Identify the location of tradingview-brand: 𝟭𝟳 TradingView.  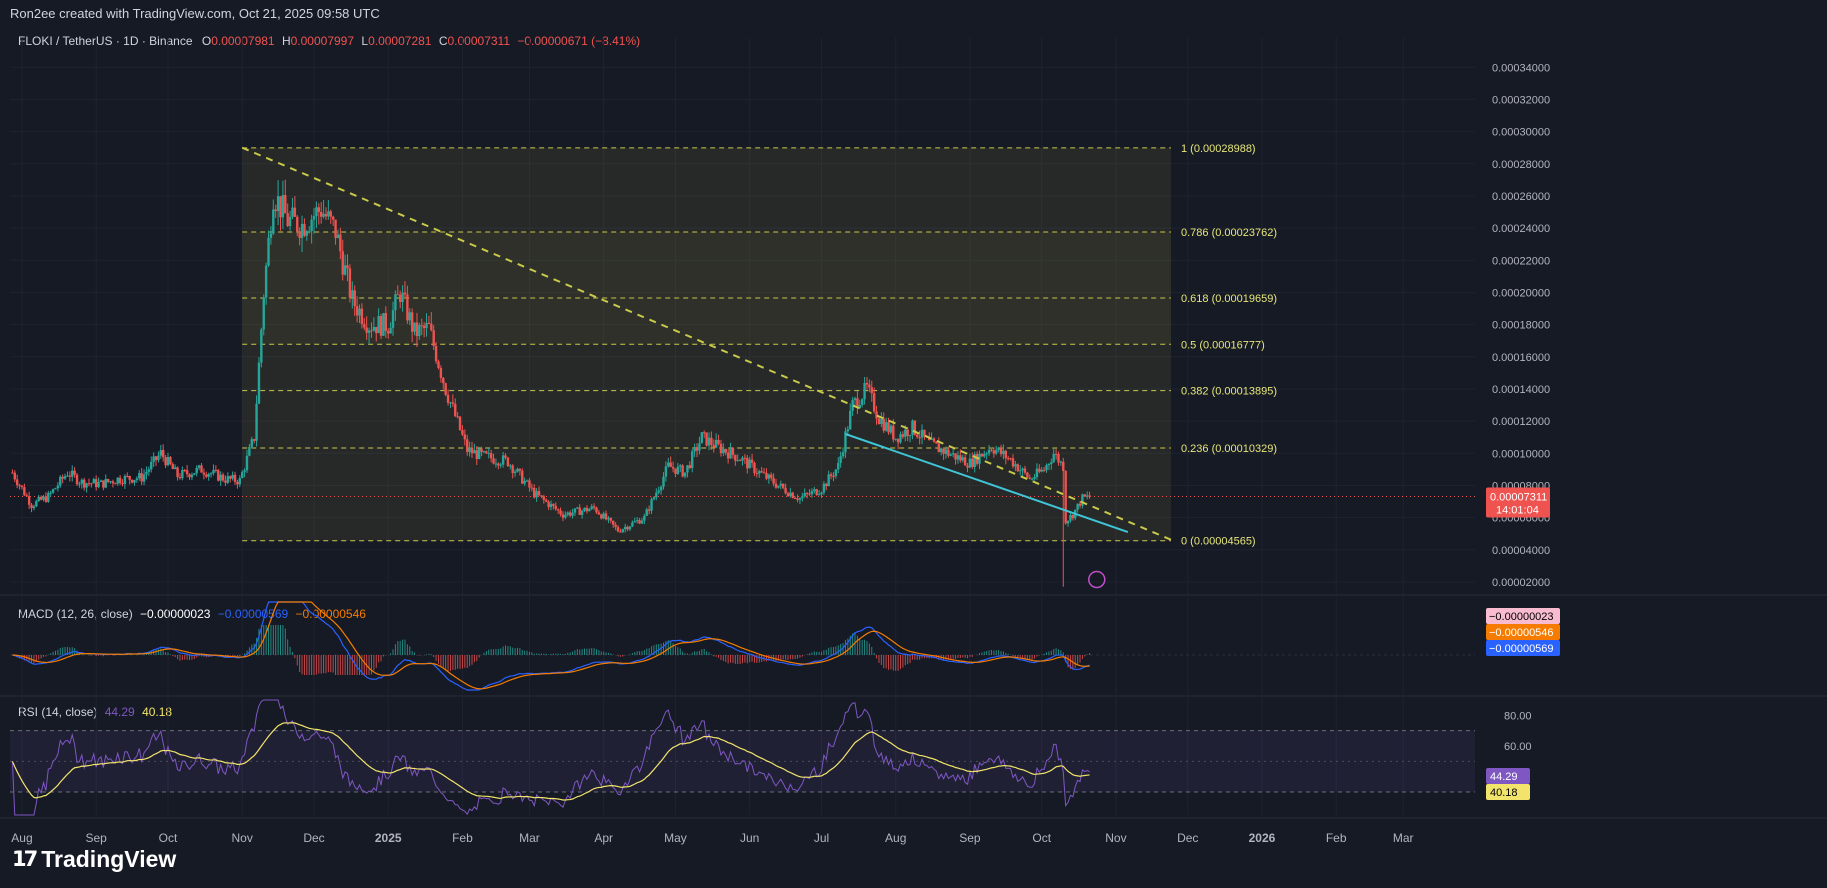
(94, 859).